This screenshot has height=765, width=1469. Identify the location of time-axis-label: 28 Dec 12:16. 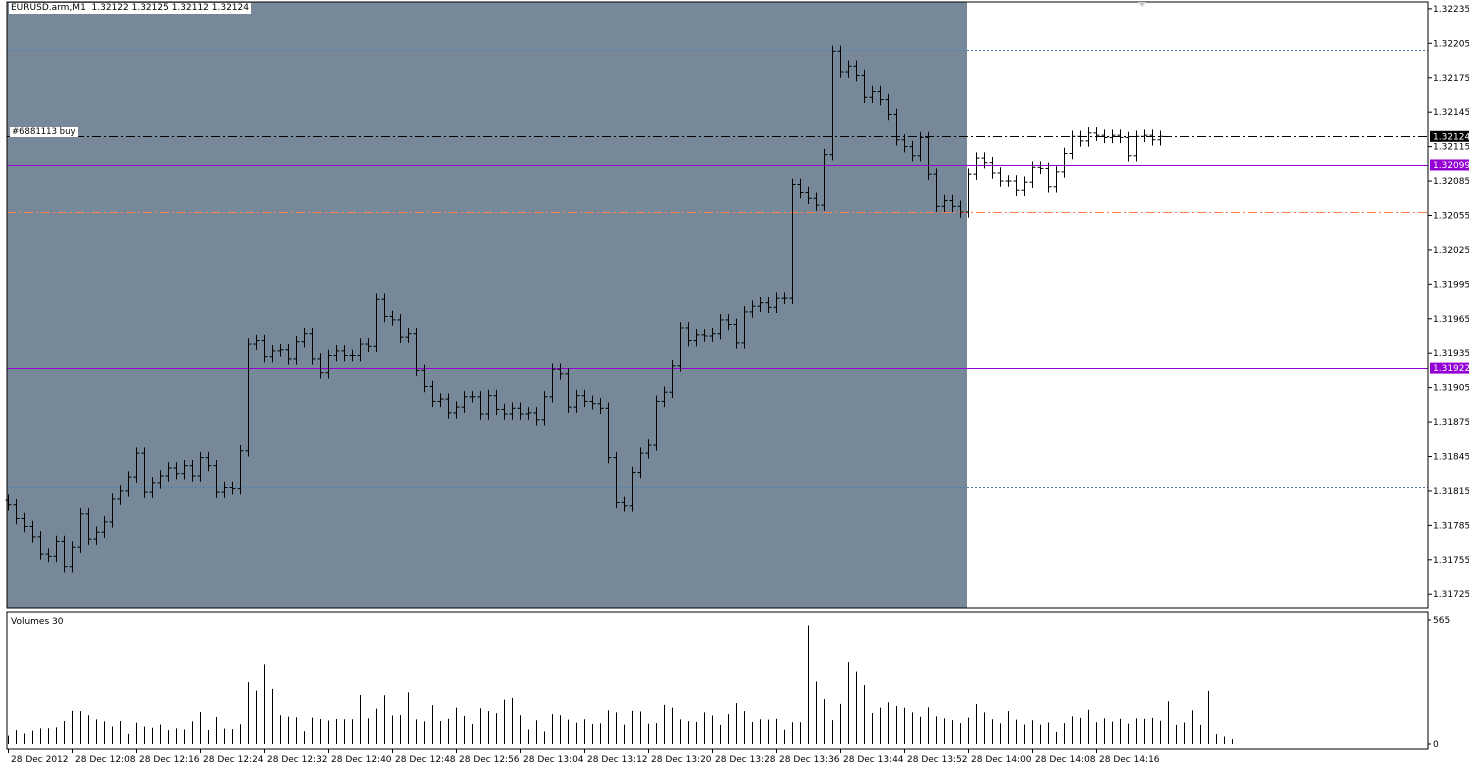
(169, 760).